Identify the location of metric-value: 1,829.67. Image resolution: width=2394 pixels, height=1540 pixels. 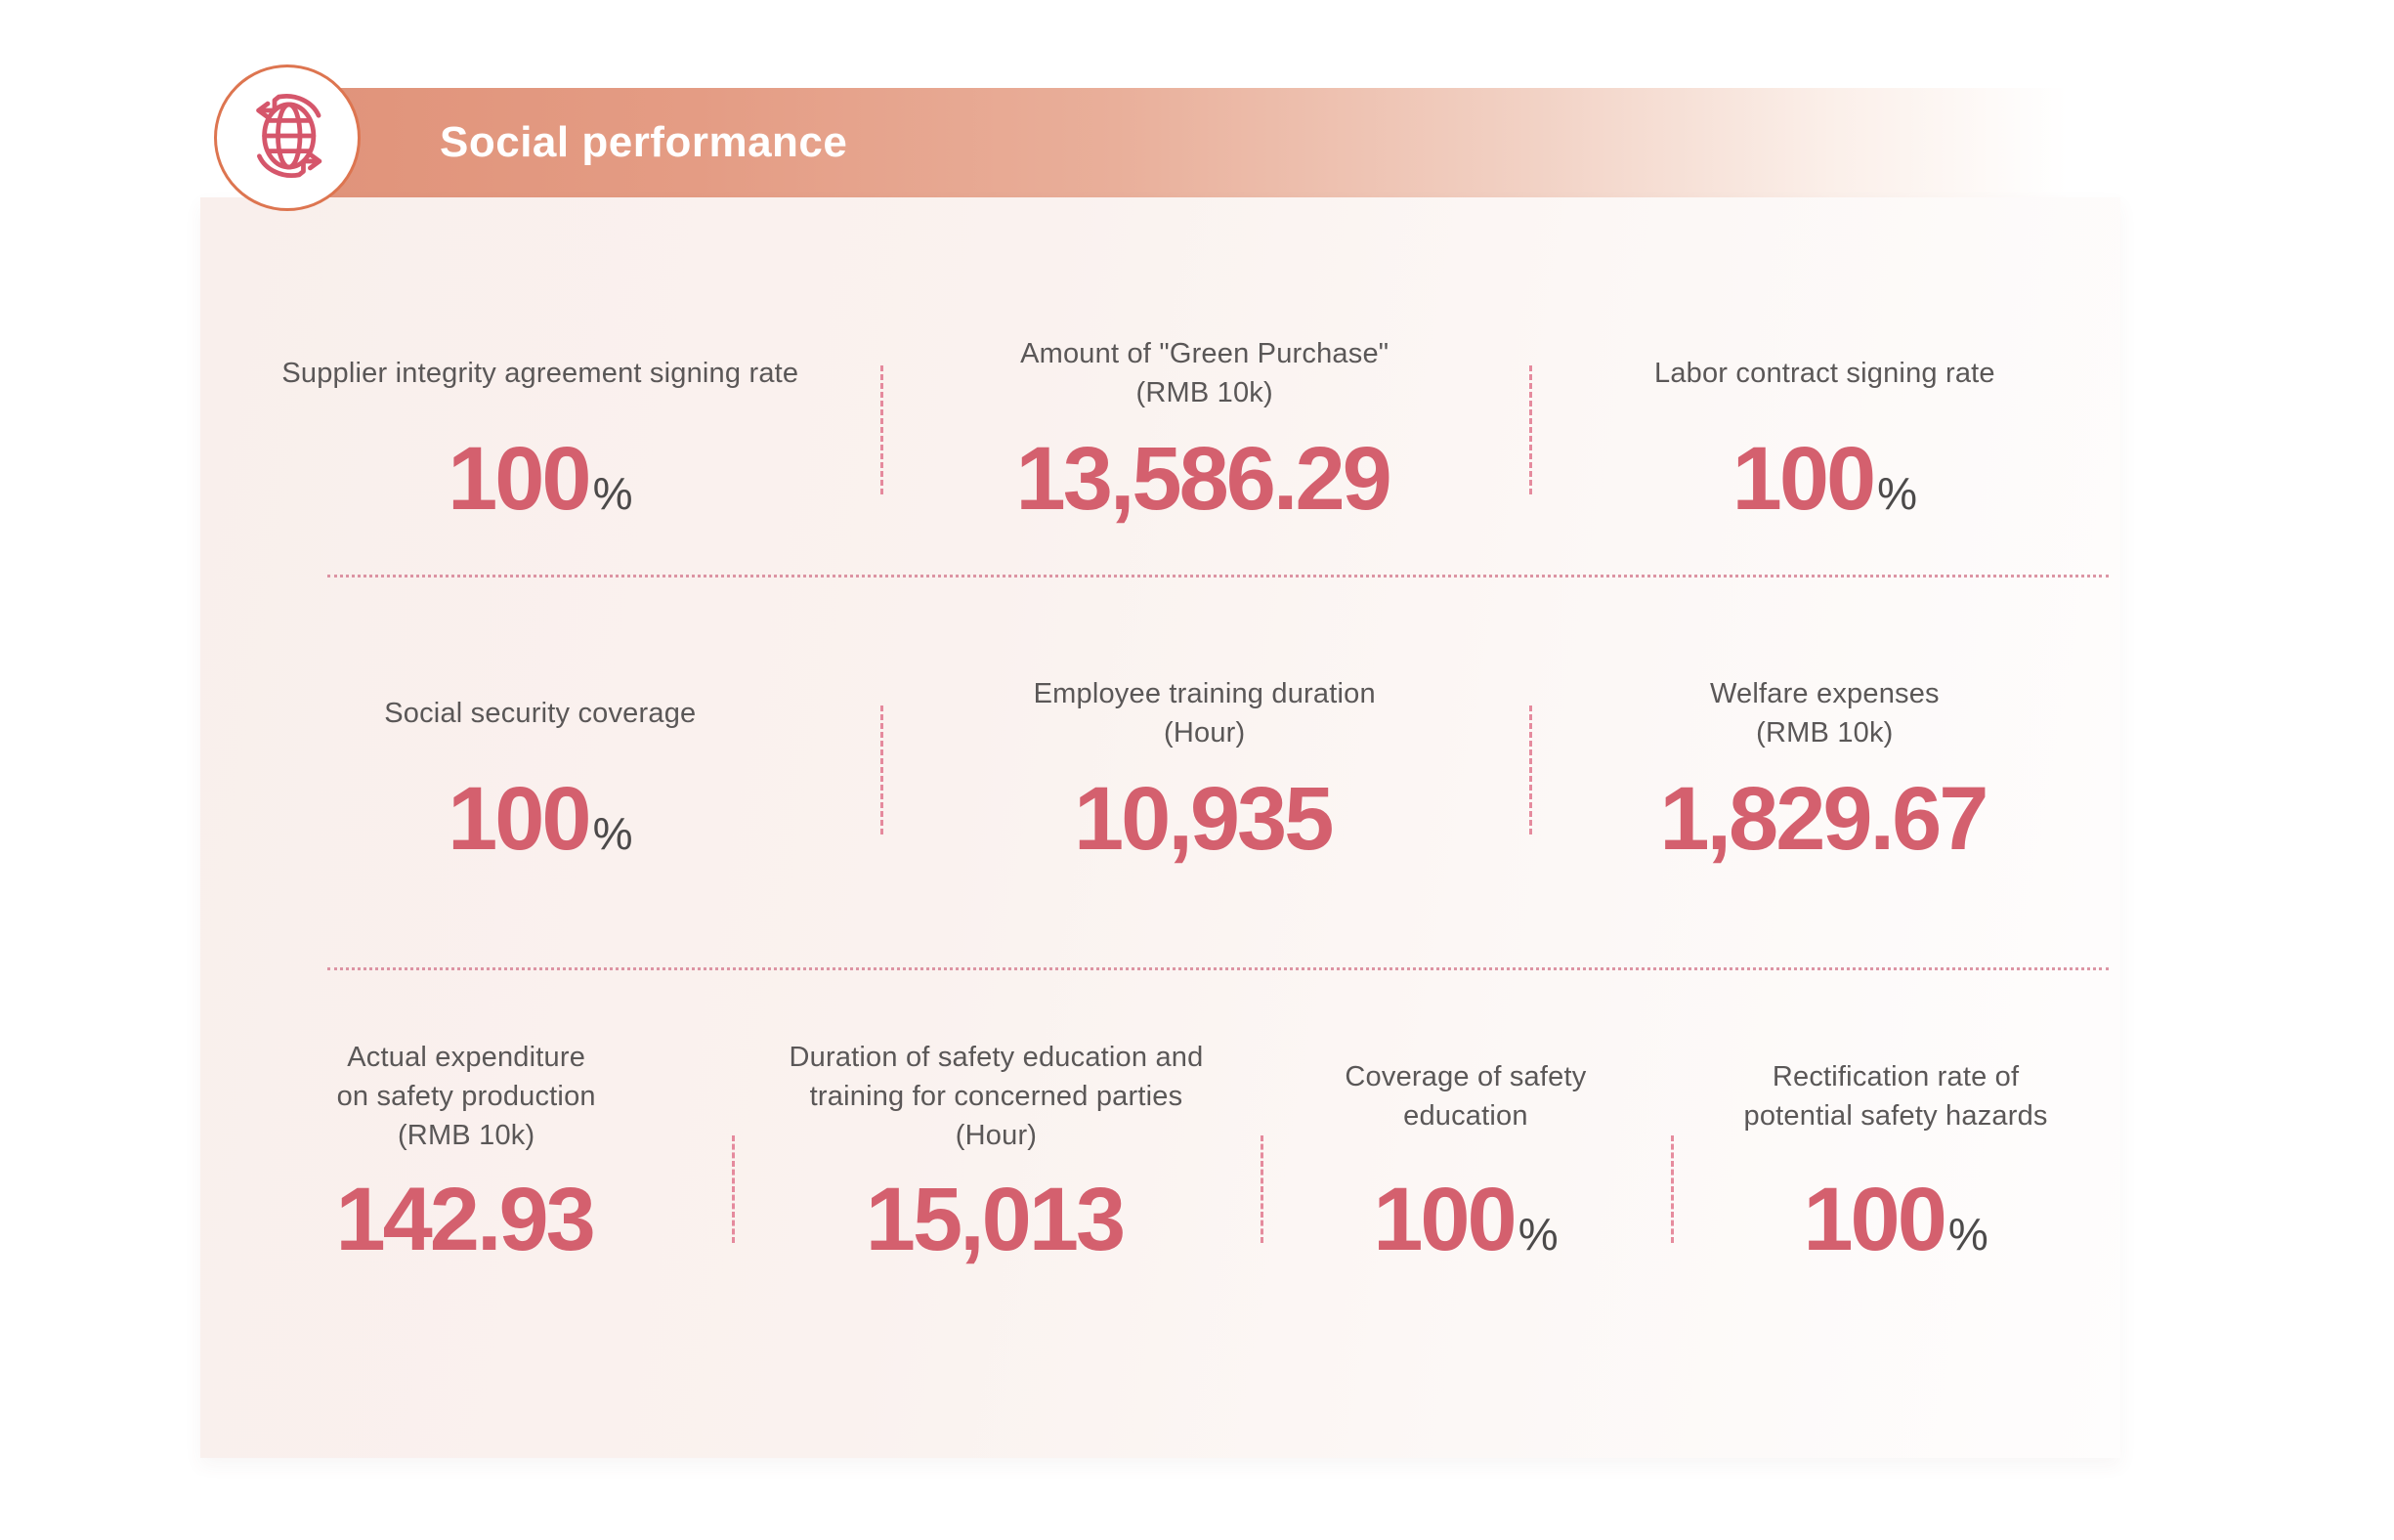
(1824, 819).